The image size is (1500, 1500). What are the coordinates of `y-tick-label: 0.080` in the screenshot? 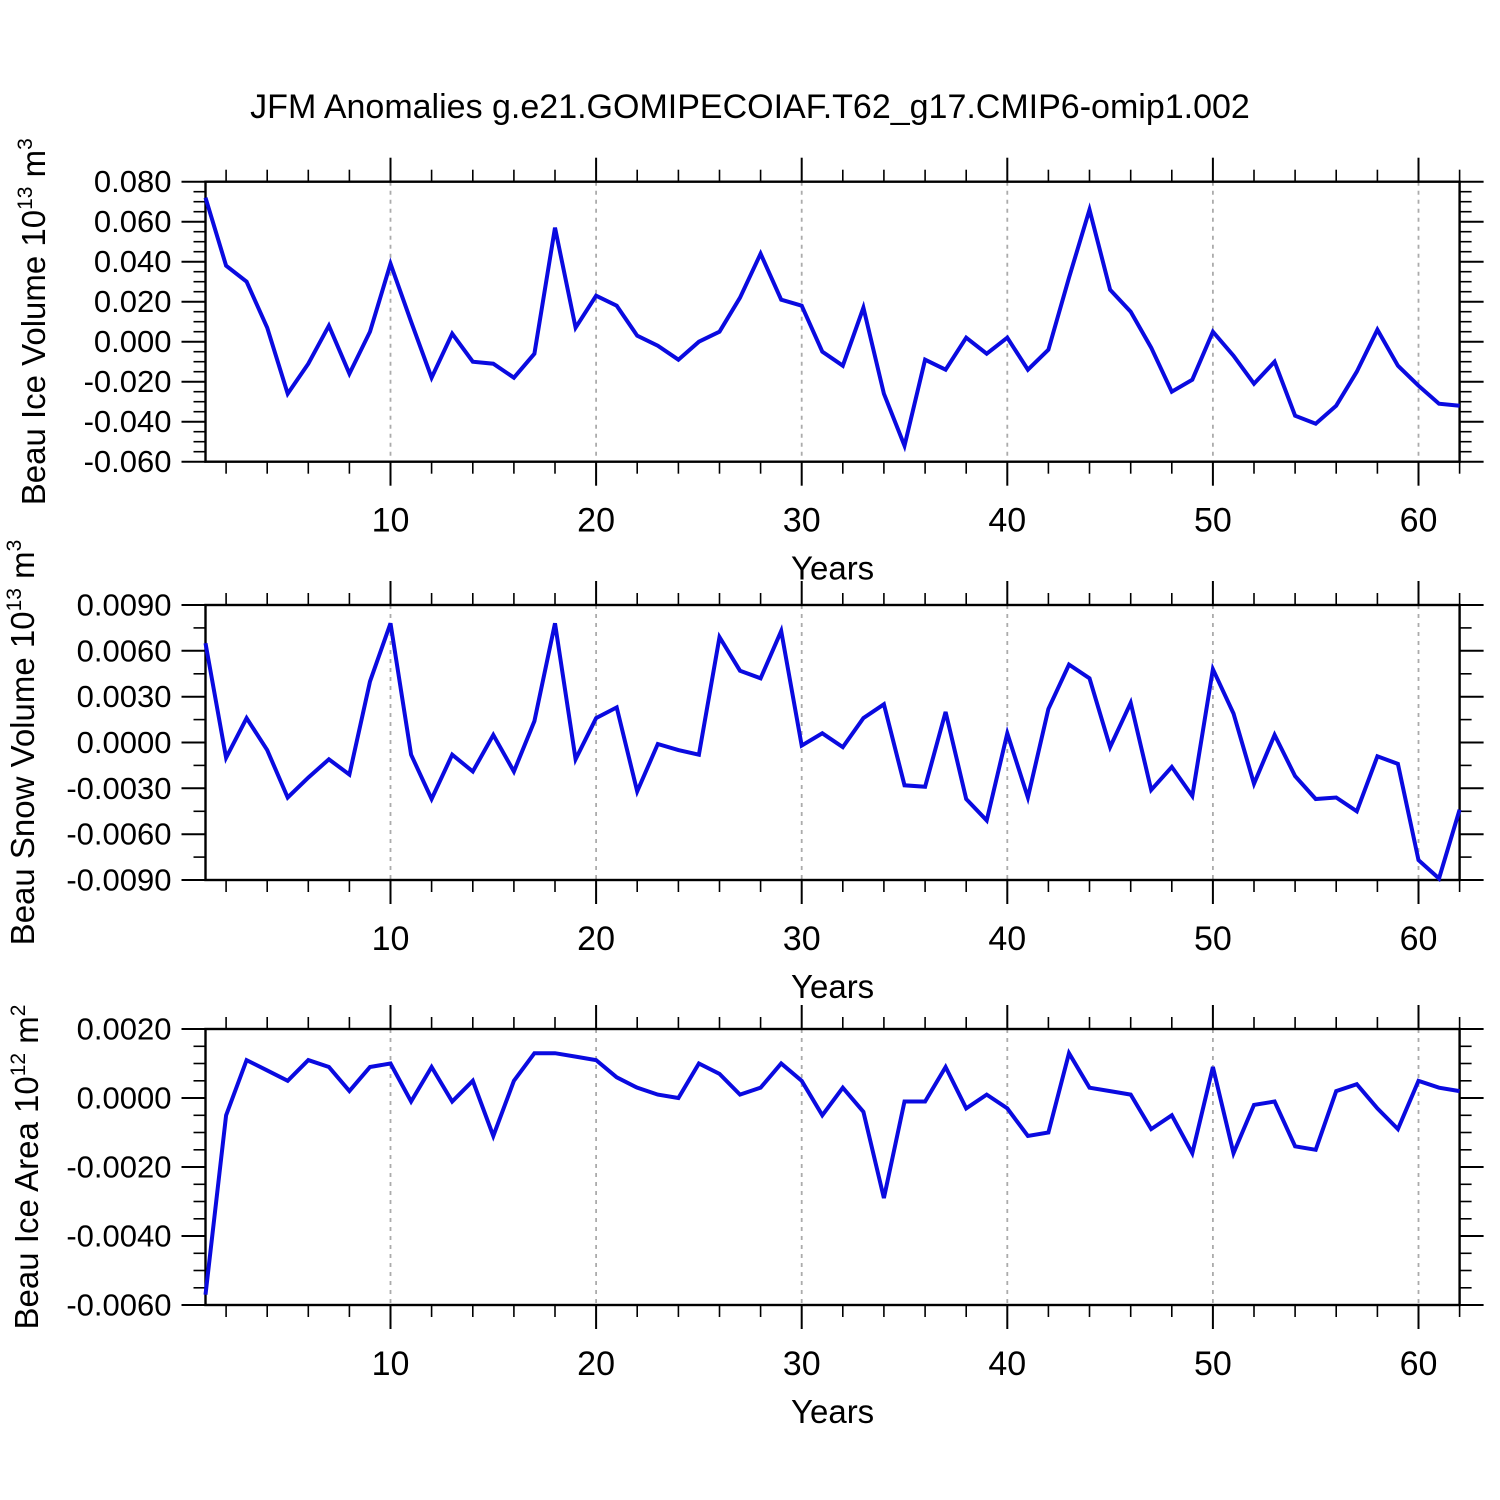 It's located at (133, 181).